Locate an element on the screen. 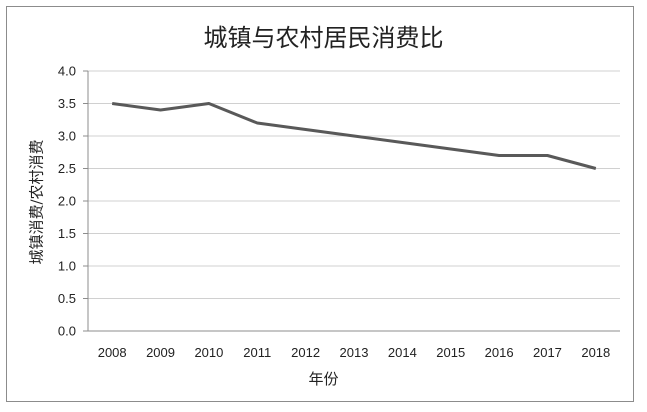 The image size is (647, 412). x-tick-label: 2017 is located at coordinates (547, 352).